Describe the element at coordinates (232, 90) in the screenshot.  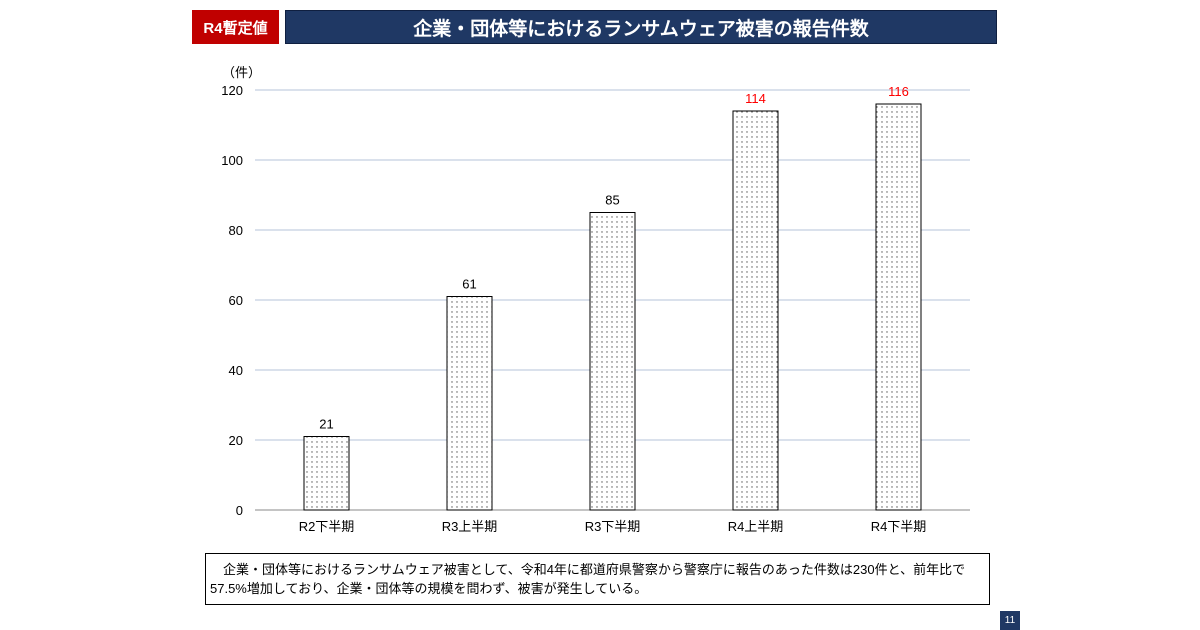
I see `y-tick-label: 120` at that location.